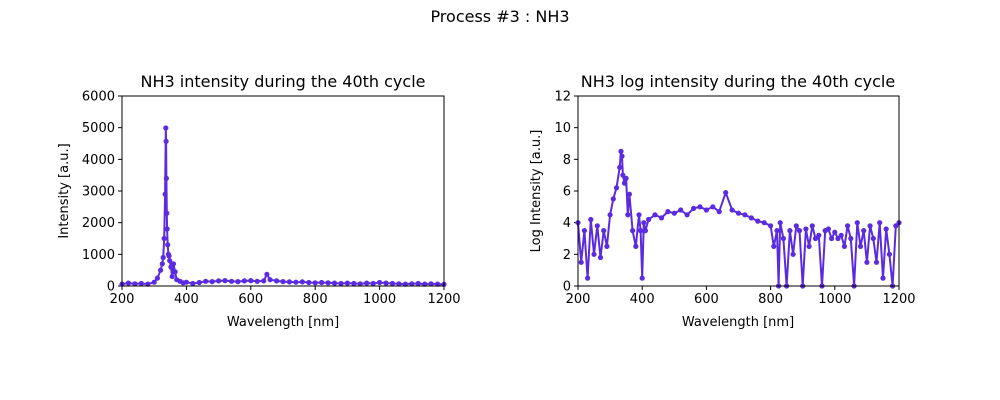 This screenshot has height=400, width=1000. I want to click on intensity-x-axis-label: Wavelength [nm], so click(283, 322).